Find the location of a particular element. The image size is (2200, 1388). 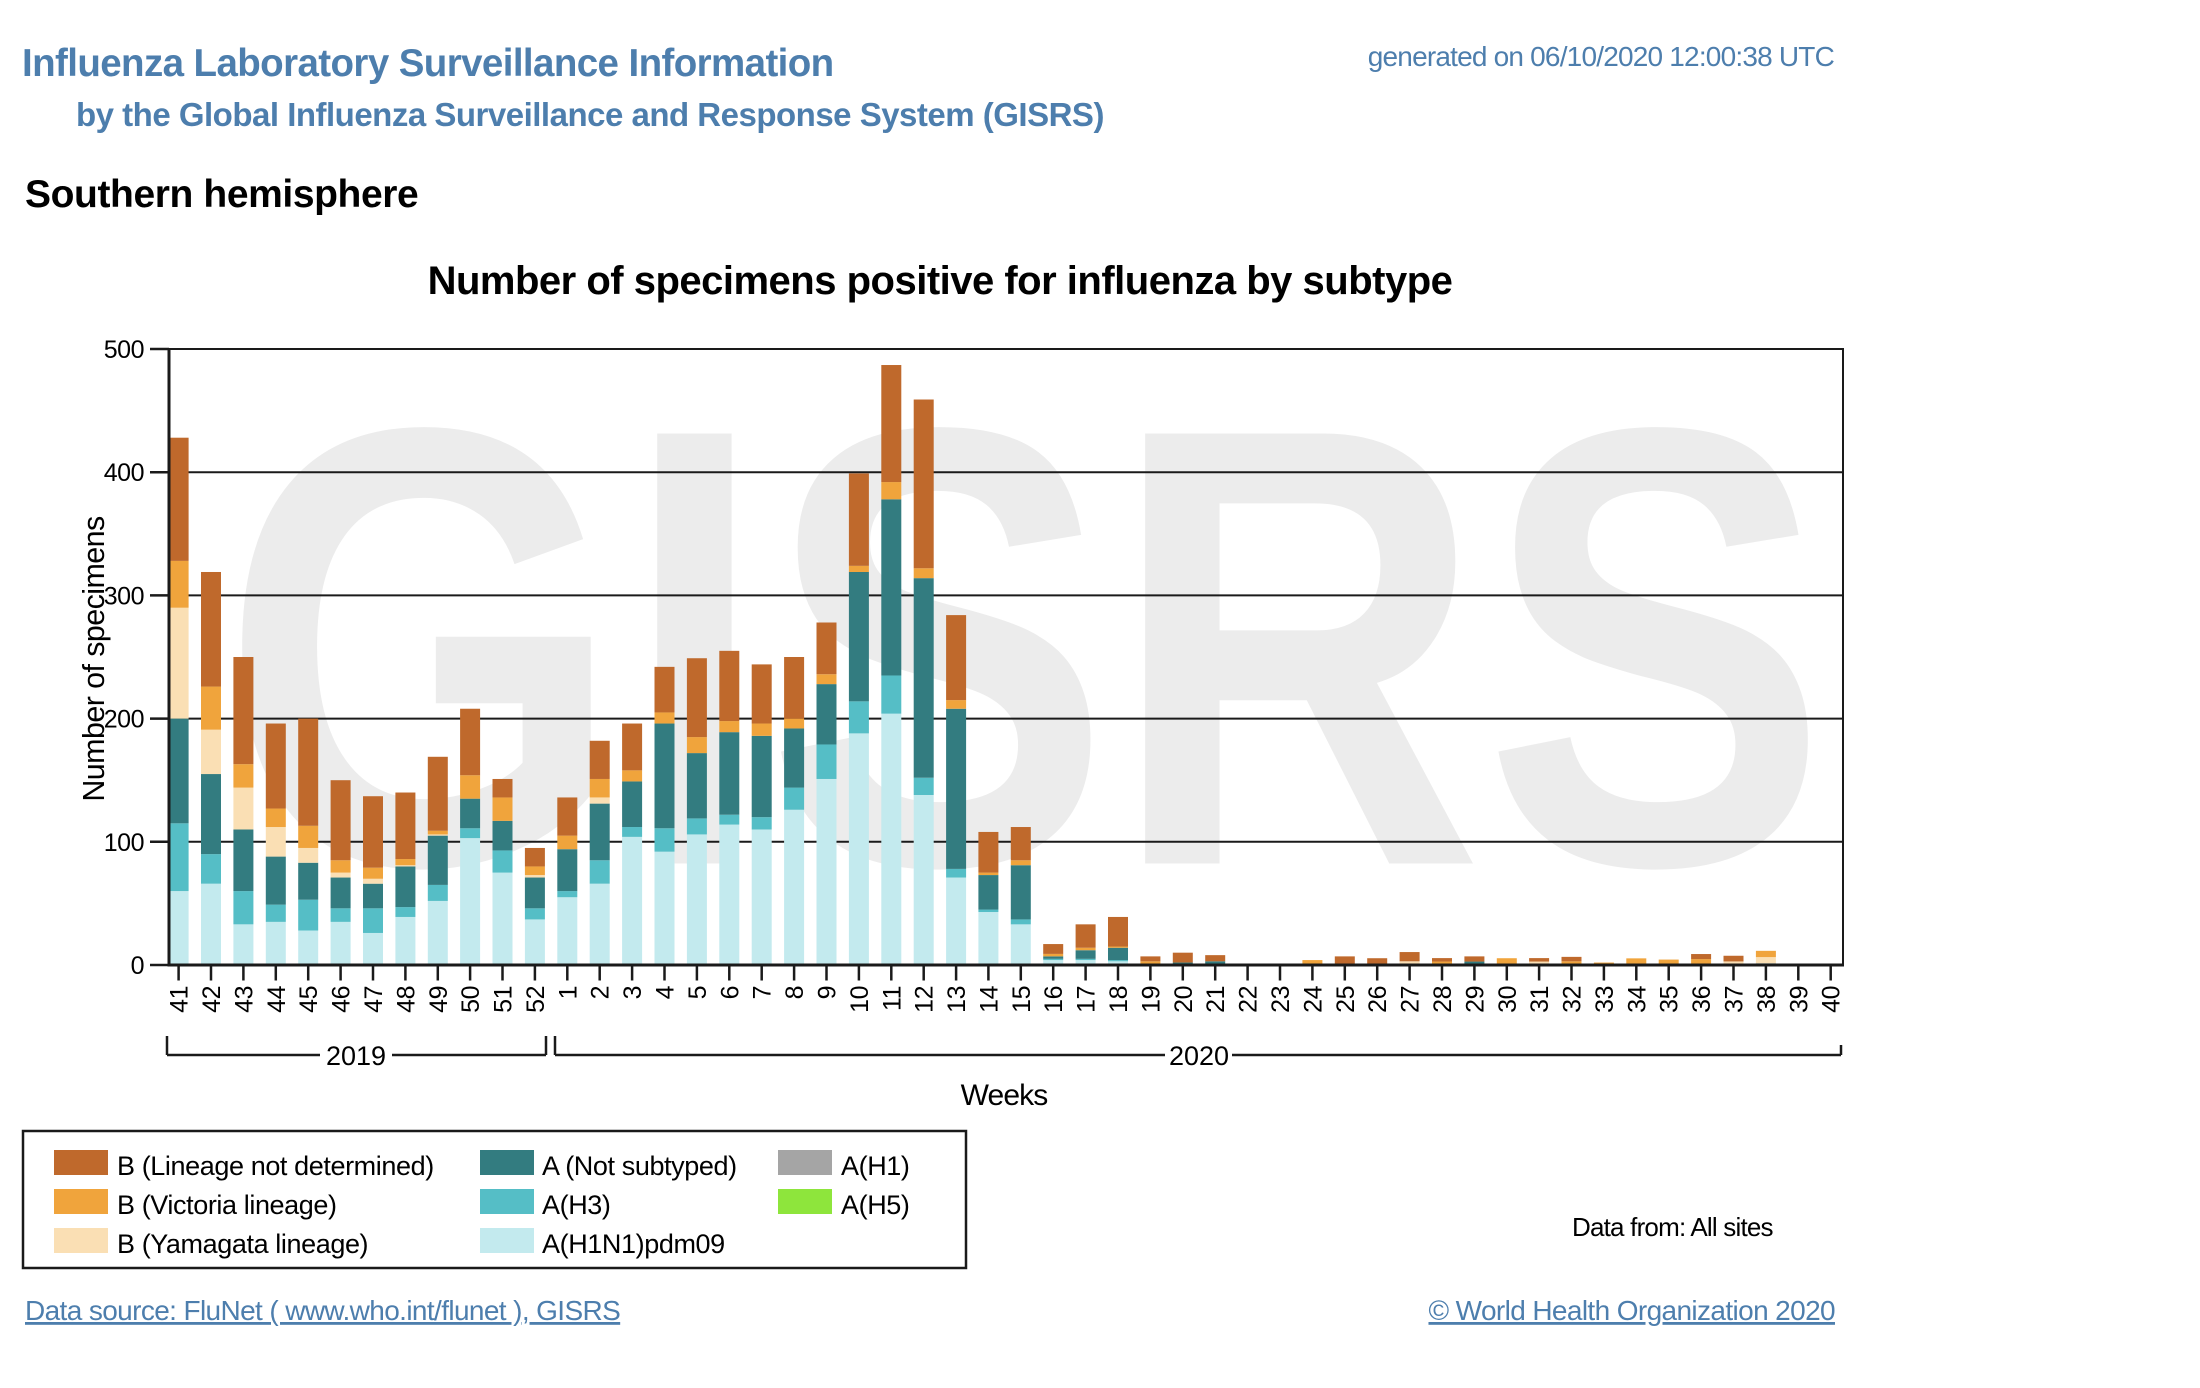

svg-text: 30 is located at coordinates (1508, 999).